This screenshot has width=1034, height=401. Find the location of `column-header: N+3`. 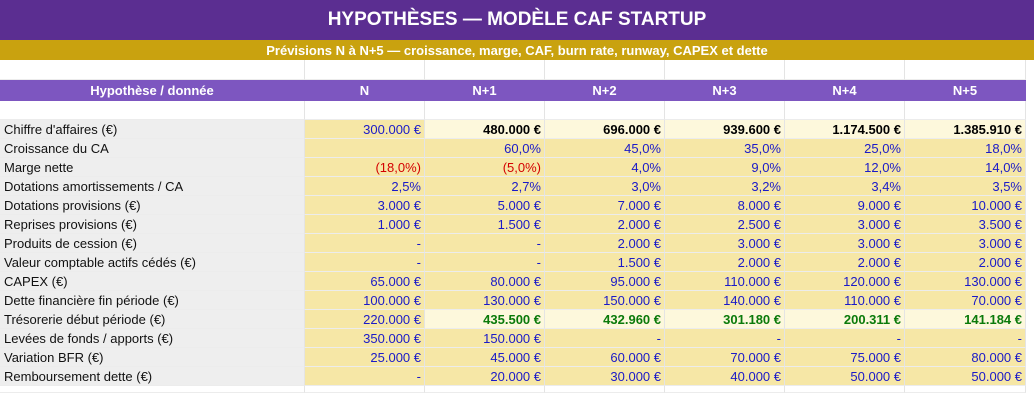

column-header: N+3 is located at coordinates (725, 90).